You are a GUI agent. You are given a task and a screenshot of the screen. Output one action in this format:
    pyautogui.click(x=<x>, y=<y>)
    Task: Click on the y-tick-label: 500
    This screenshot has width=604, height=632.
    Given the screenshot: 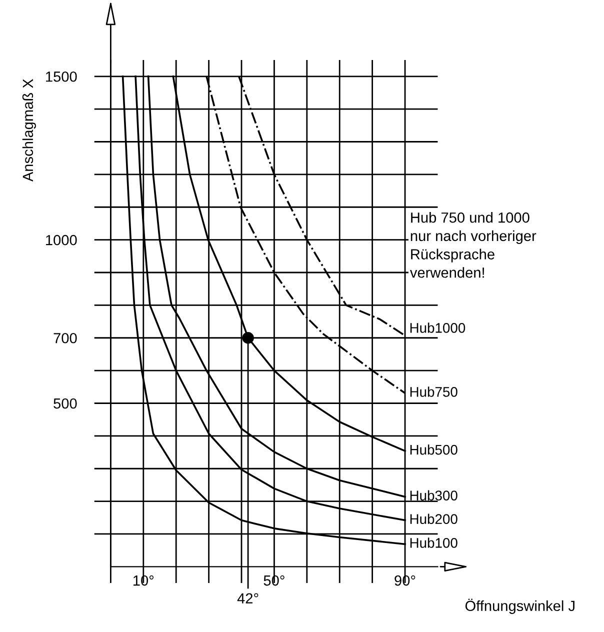 What is the action you would take?
    pyautogui.click(x=65, y=403)
    